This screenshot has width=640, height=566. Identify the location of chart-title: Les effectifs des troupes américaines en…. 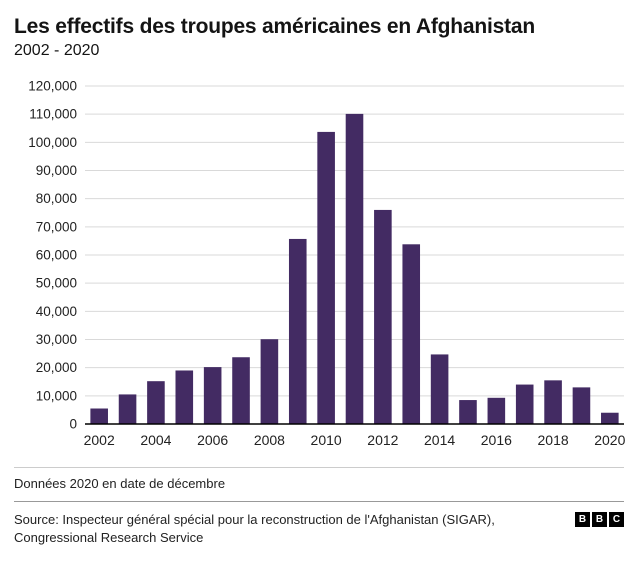
(274, 26).